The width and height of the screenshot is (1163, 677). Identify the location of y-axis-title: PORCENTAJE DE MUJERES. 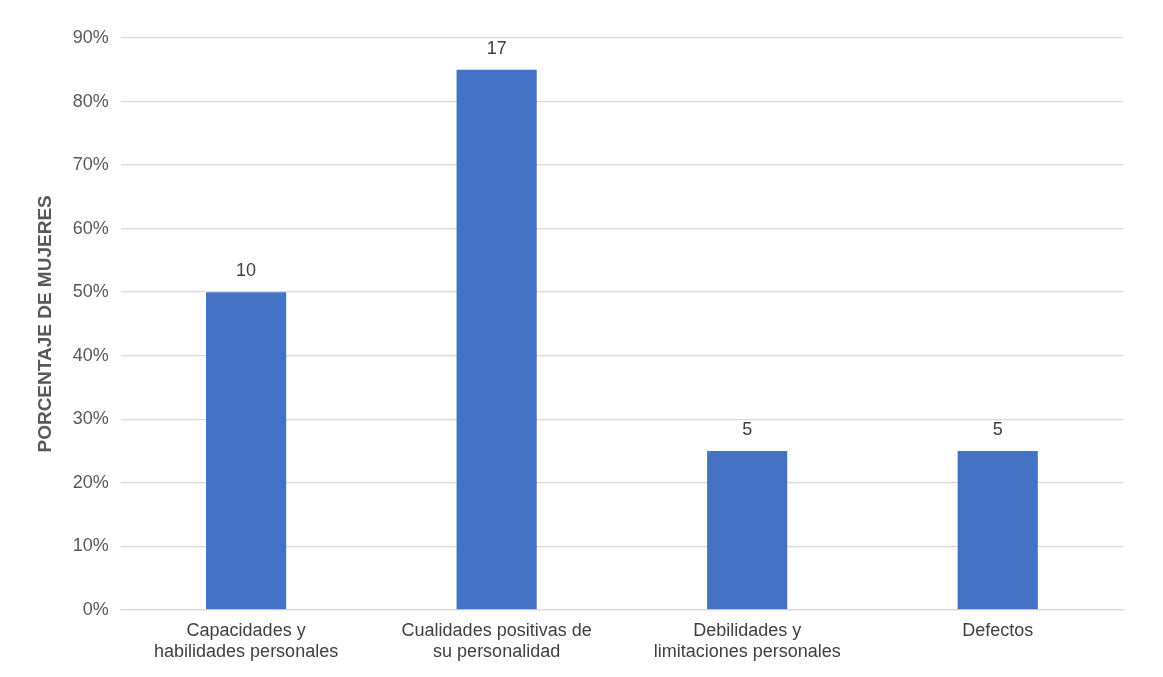
(44, 324).